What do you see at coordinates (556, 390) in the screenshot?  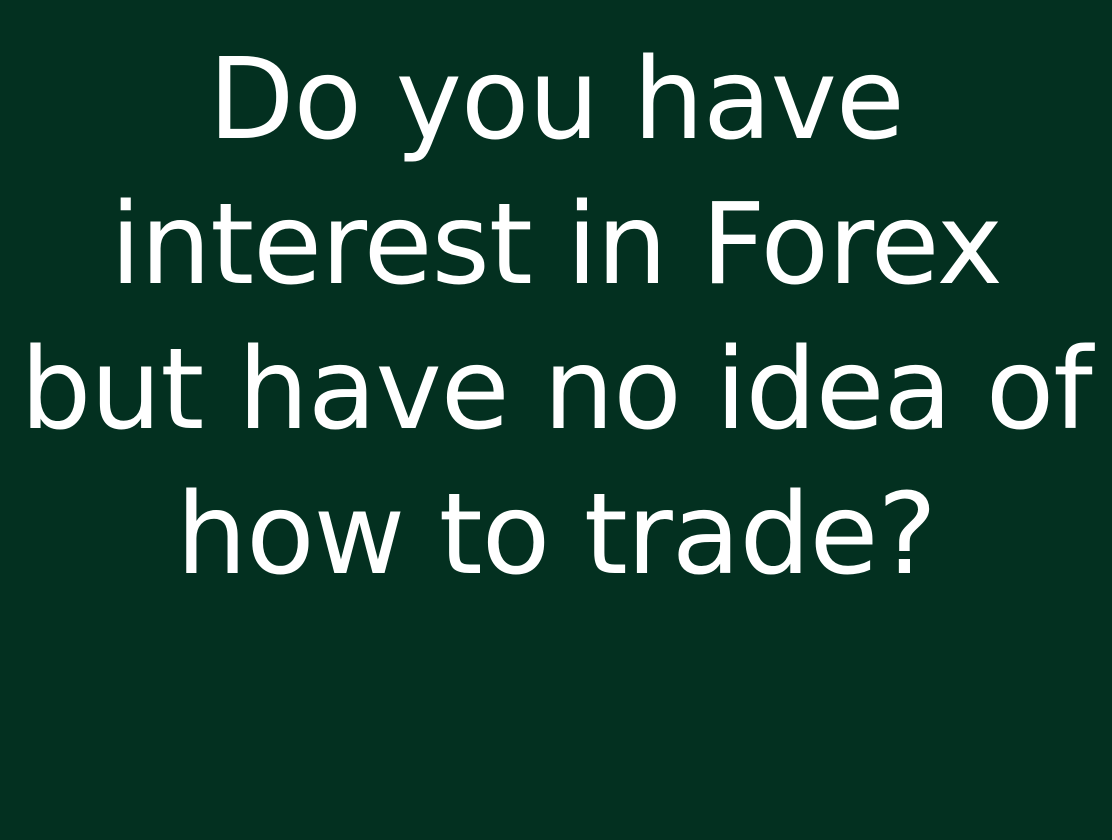 I see `headline-line-3: but have no idea of` at bounding box center [556, 390].